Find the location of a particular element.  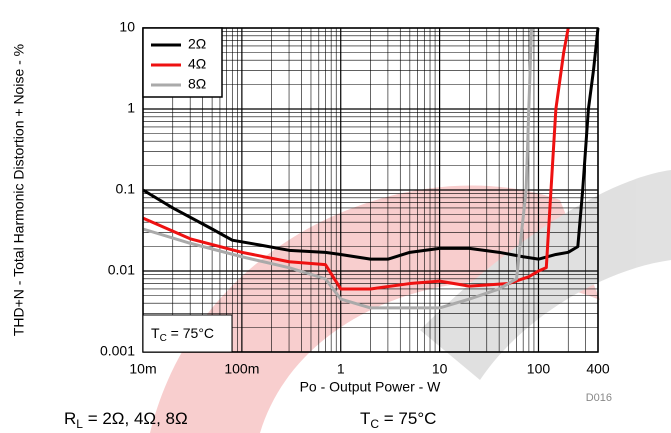

legend-label: 2Ω is located at coordinates (197, 44).